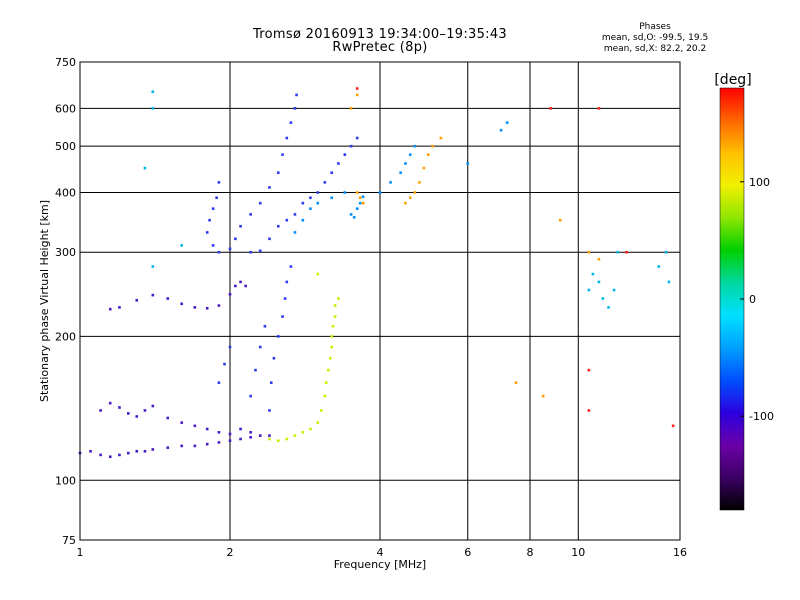 Image resolution: width=800 pixels, height=600 pixels. I want to click on y-axis-label: Stationary phase Virtual Height [km], so click(44, 301).